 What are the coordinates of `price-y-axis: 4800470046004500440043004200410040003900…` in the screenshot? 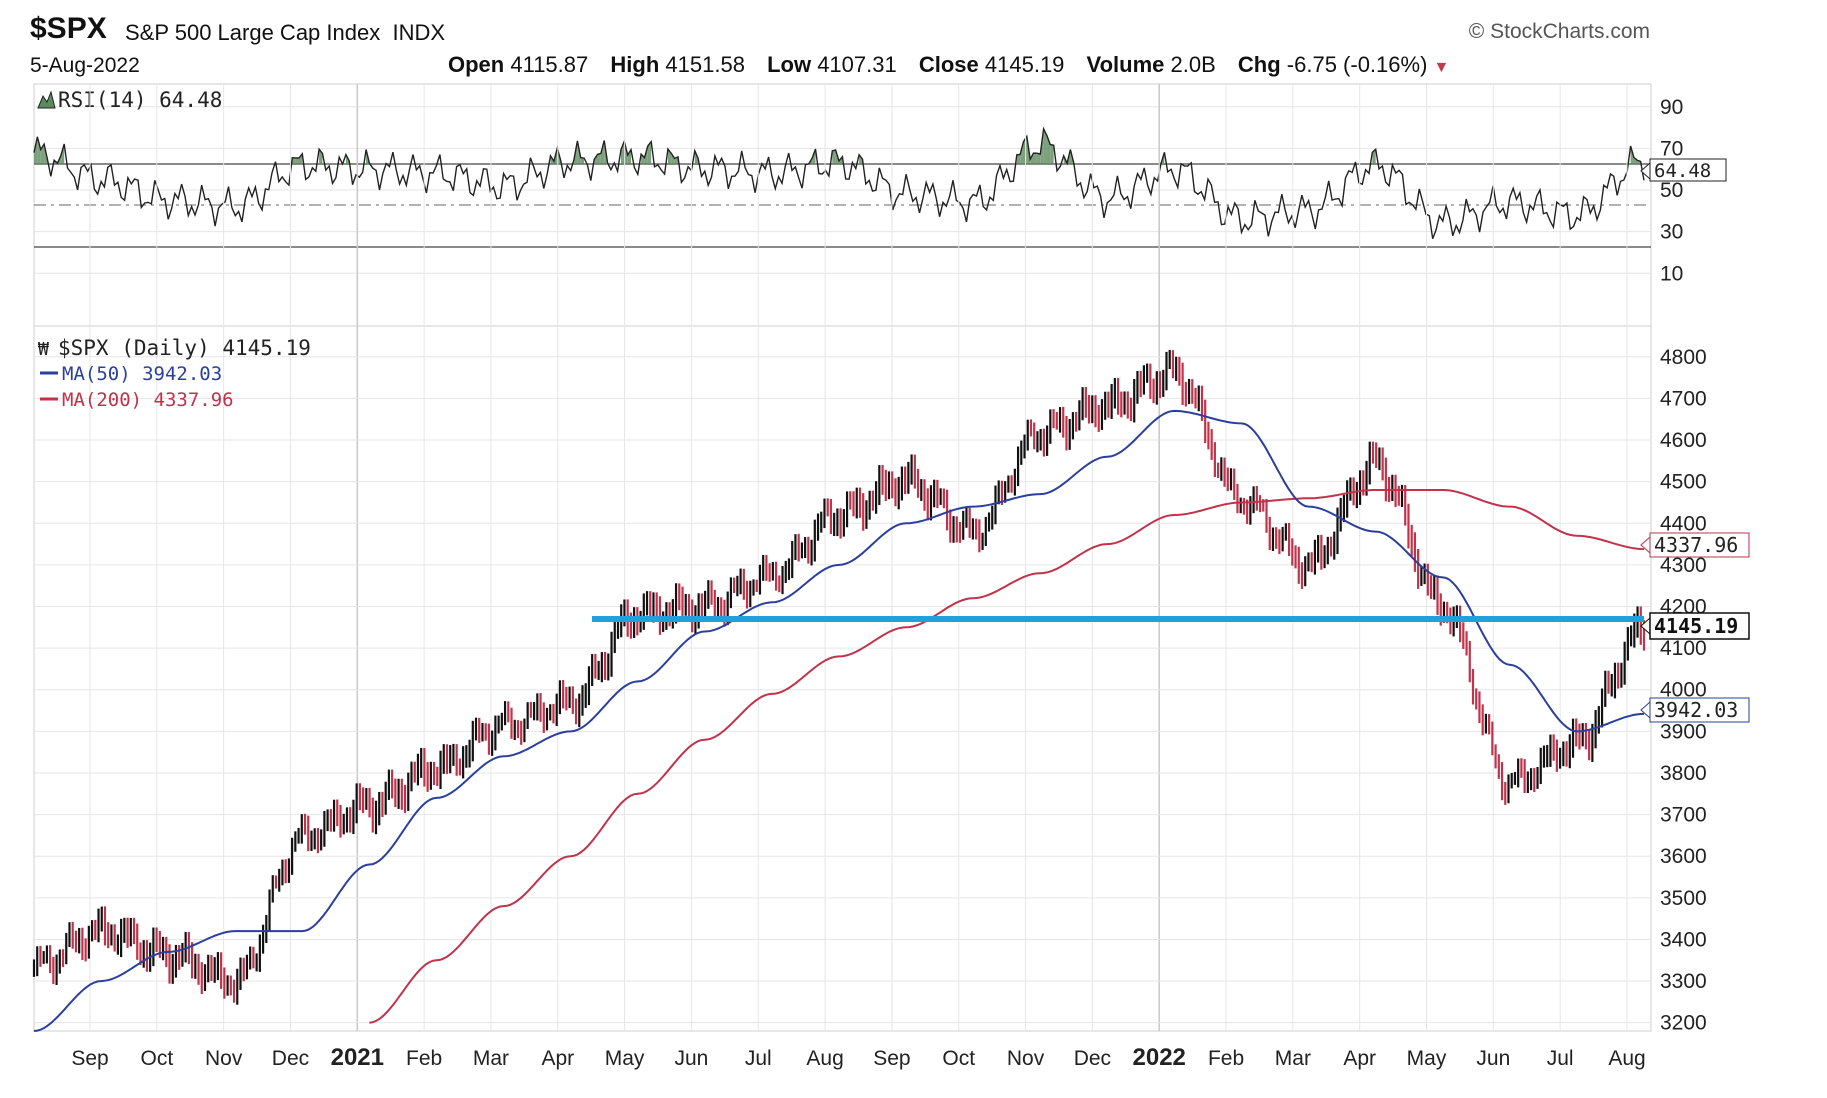 It's located at (1683, 690).